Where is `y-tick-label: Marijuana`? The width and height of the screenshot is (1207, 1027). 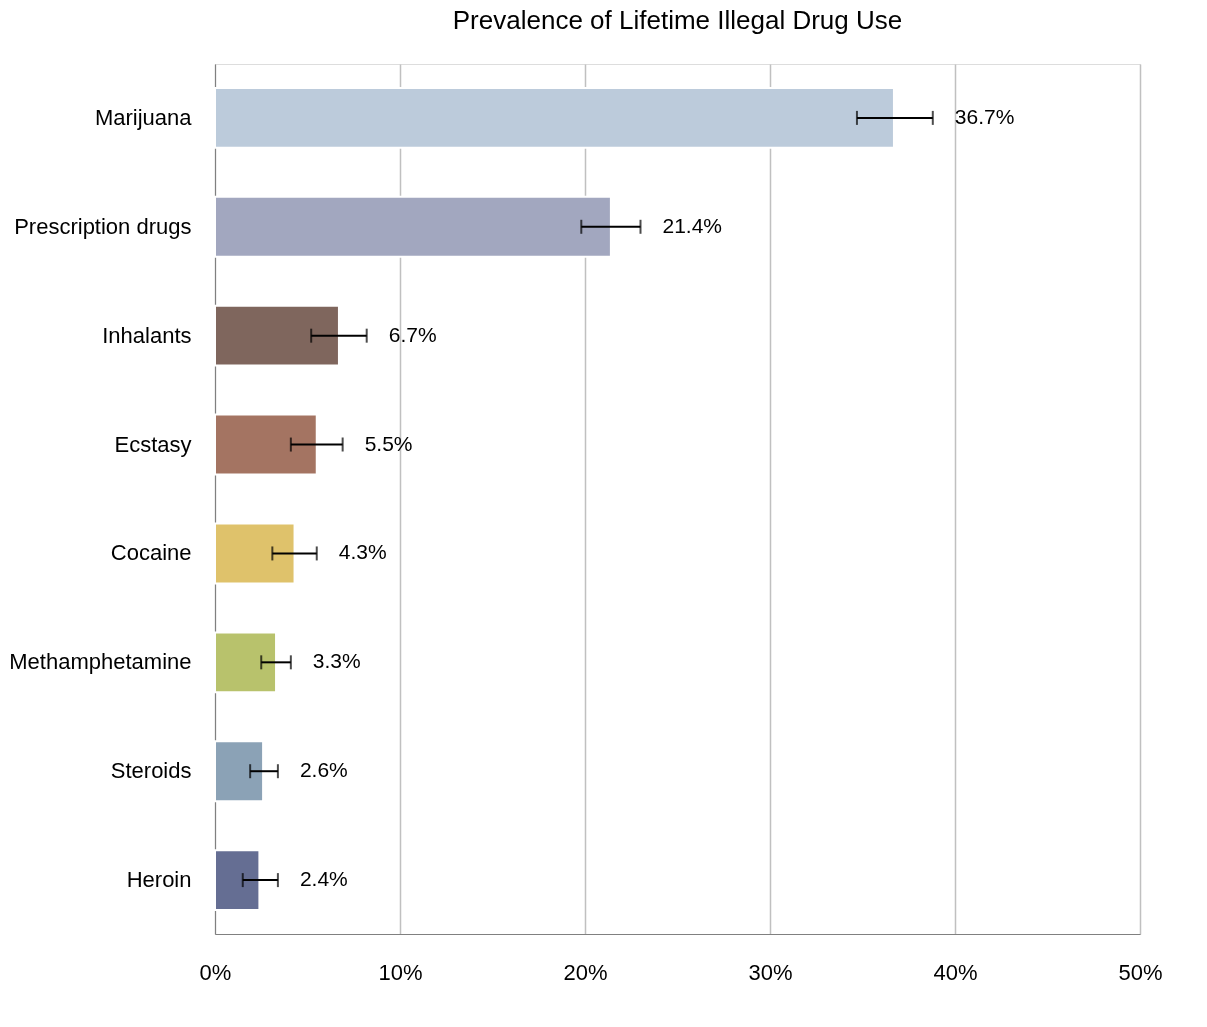 y-tick-label: Marijuana is located at coordinates (143, 117).